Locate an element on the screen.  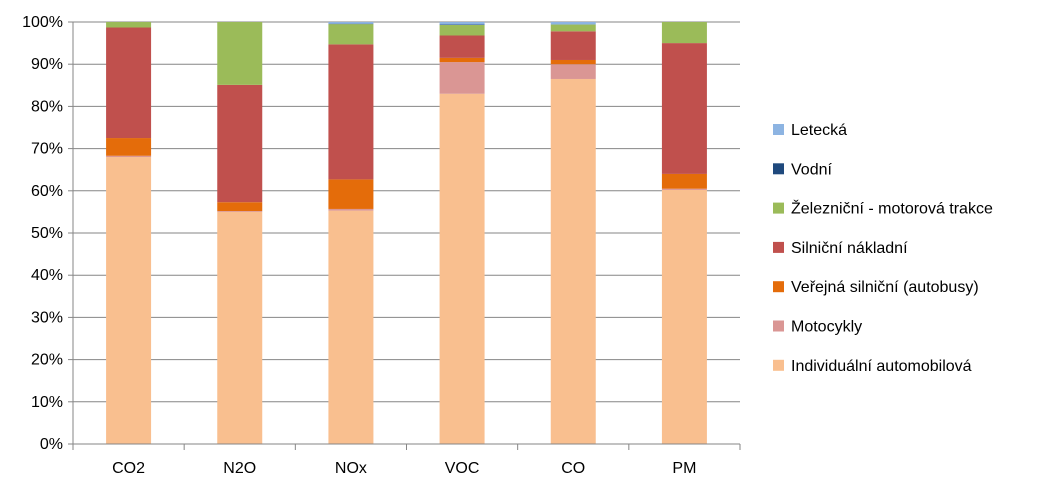
y-tick-label: 0% is located at coordinates (51, 444).